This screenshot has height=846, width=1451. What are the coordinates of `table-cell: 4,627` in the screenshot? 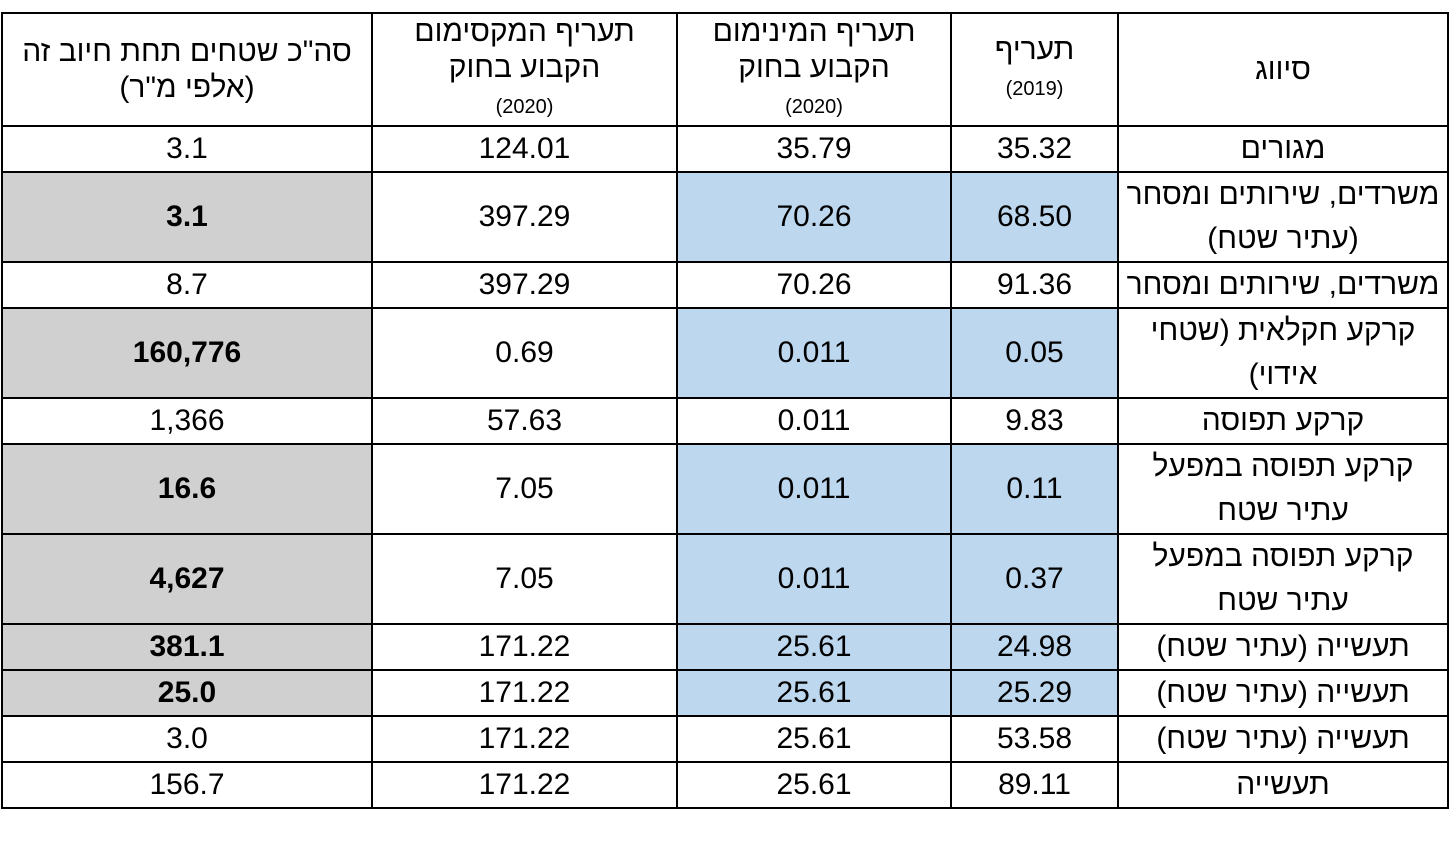 It's located at (187, 579).